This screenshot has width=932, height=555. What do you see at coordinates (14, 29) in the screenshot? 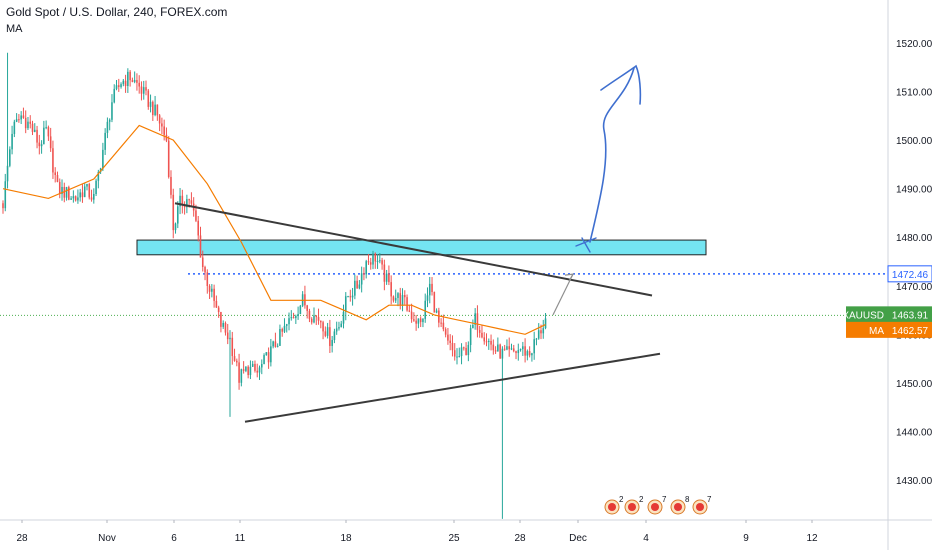
I see `indicator-label: MA` at bounding box center [14, 29].